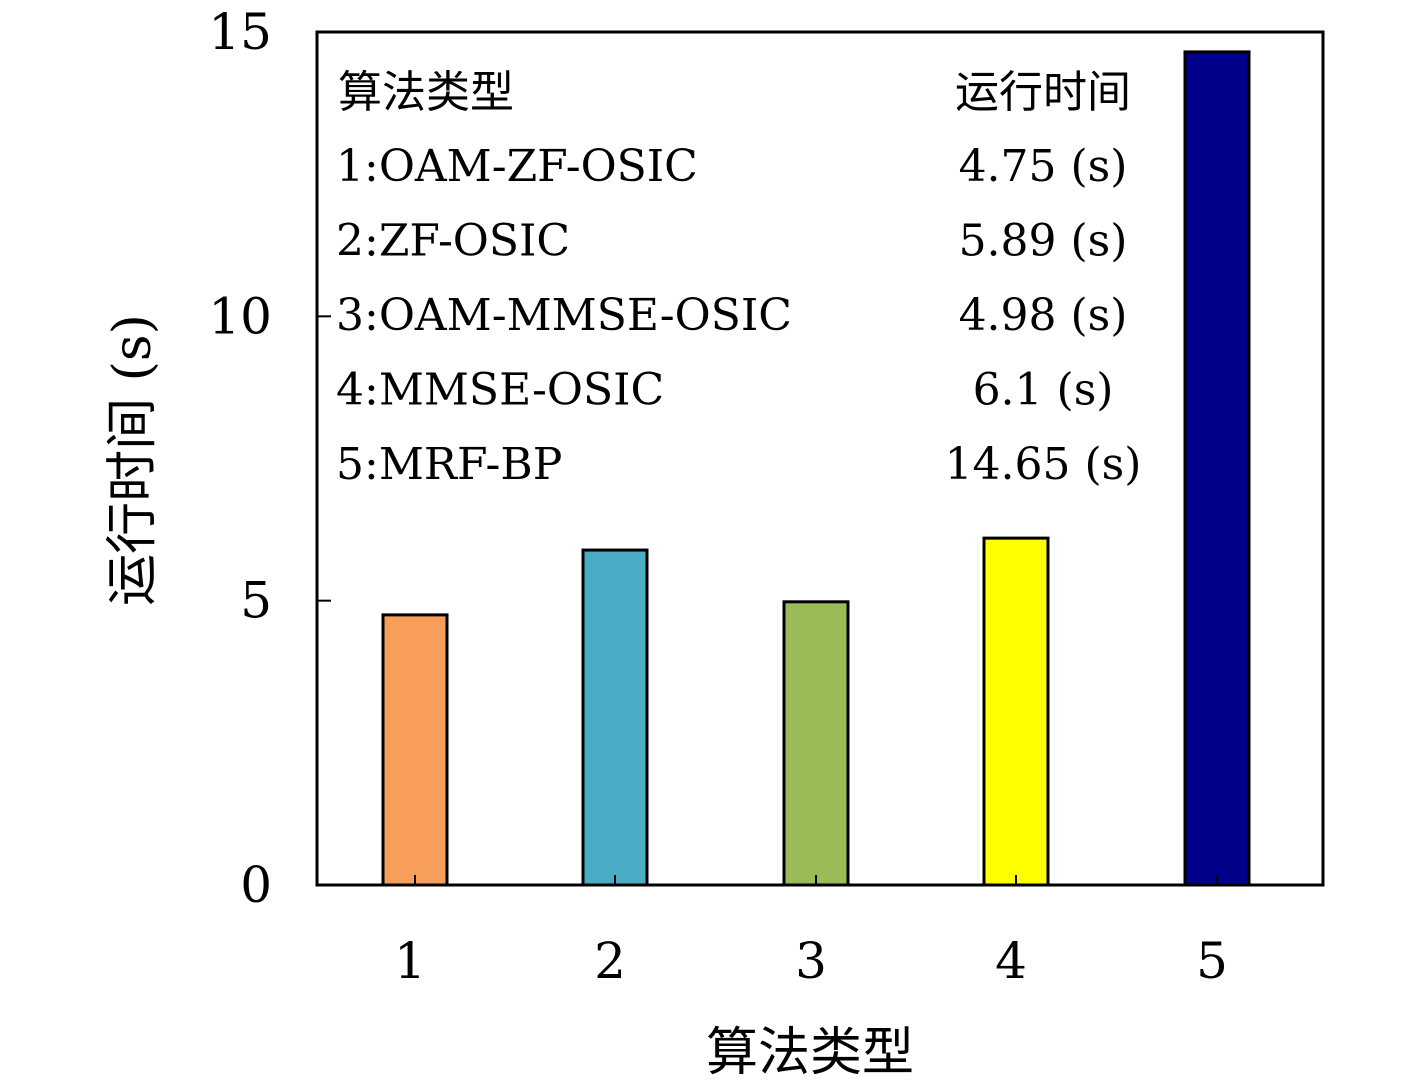  Describe the element at coordinates (1043, 464) in the screenshot. I see `legend-row-time: 14.65 (s)` at that location.